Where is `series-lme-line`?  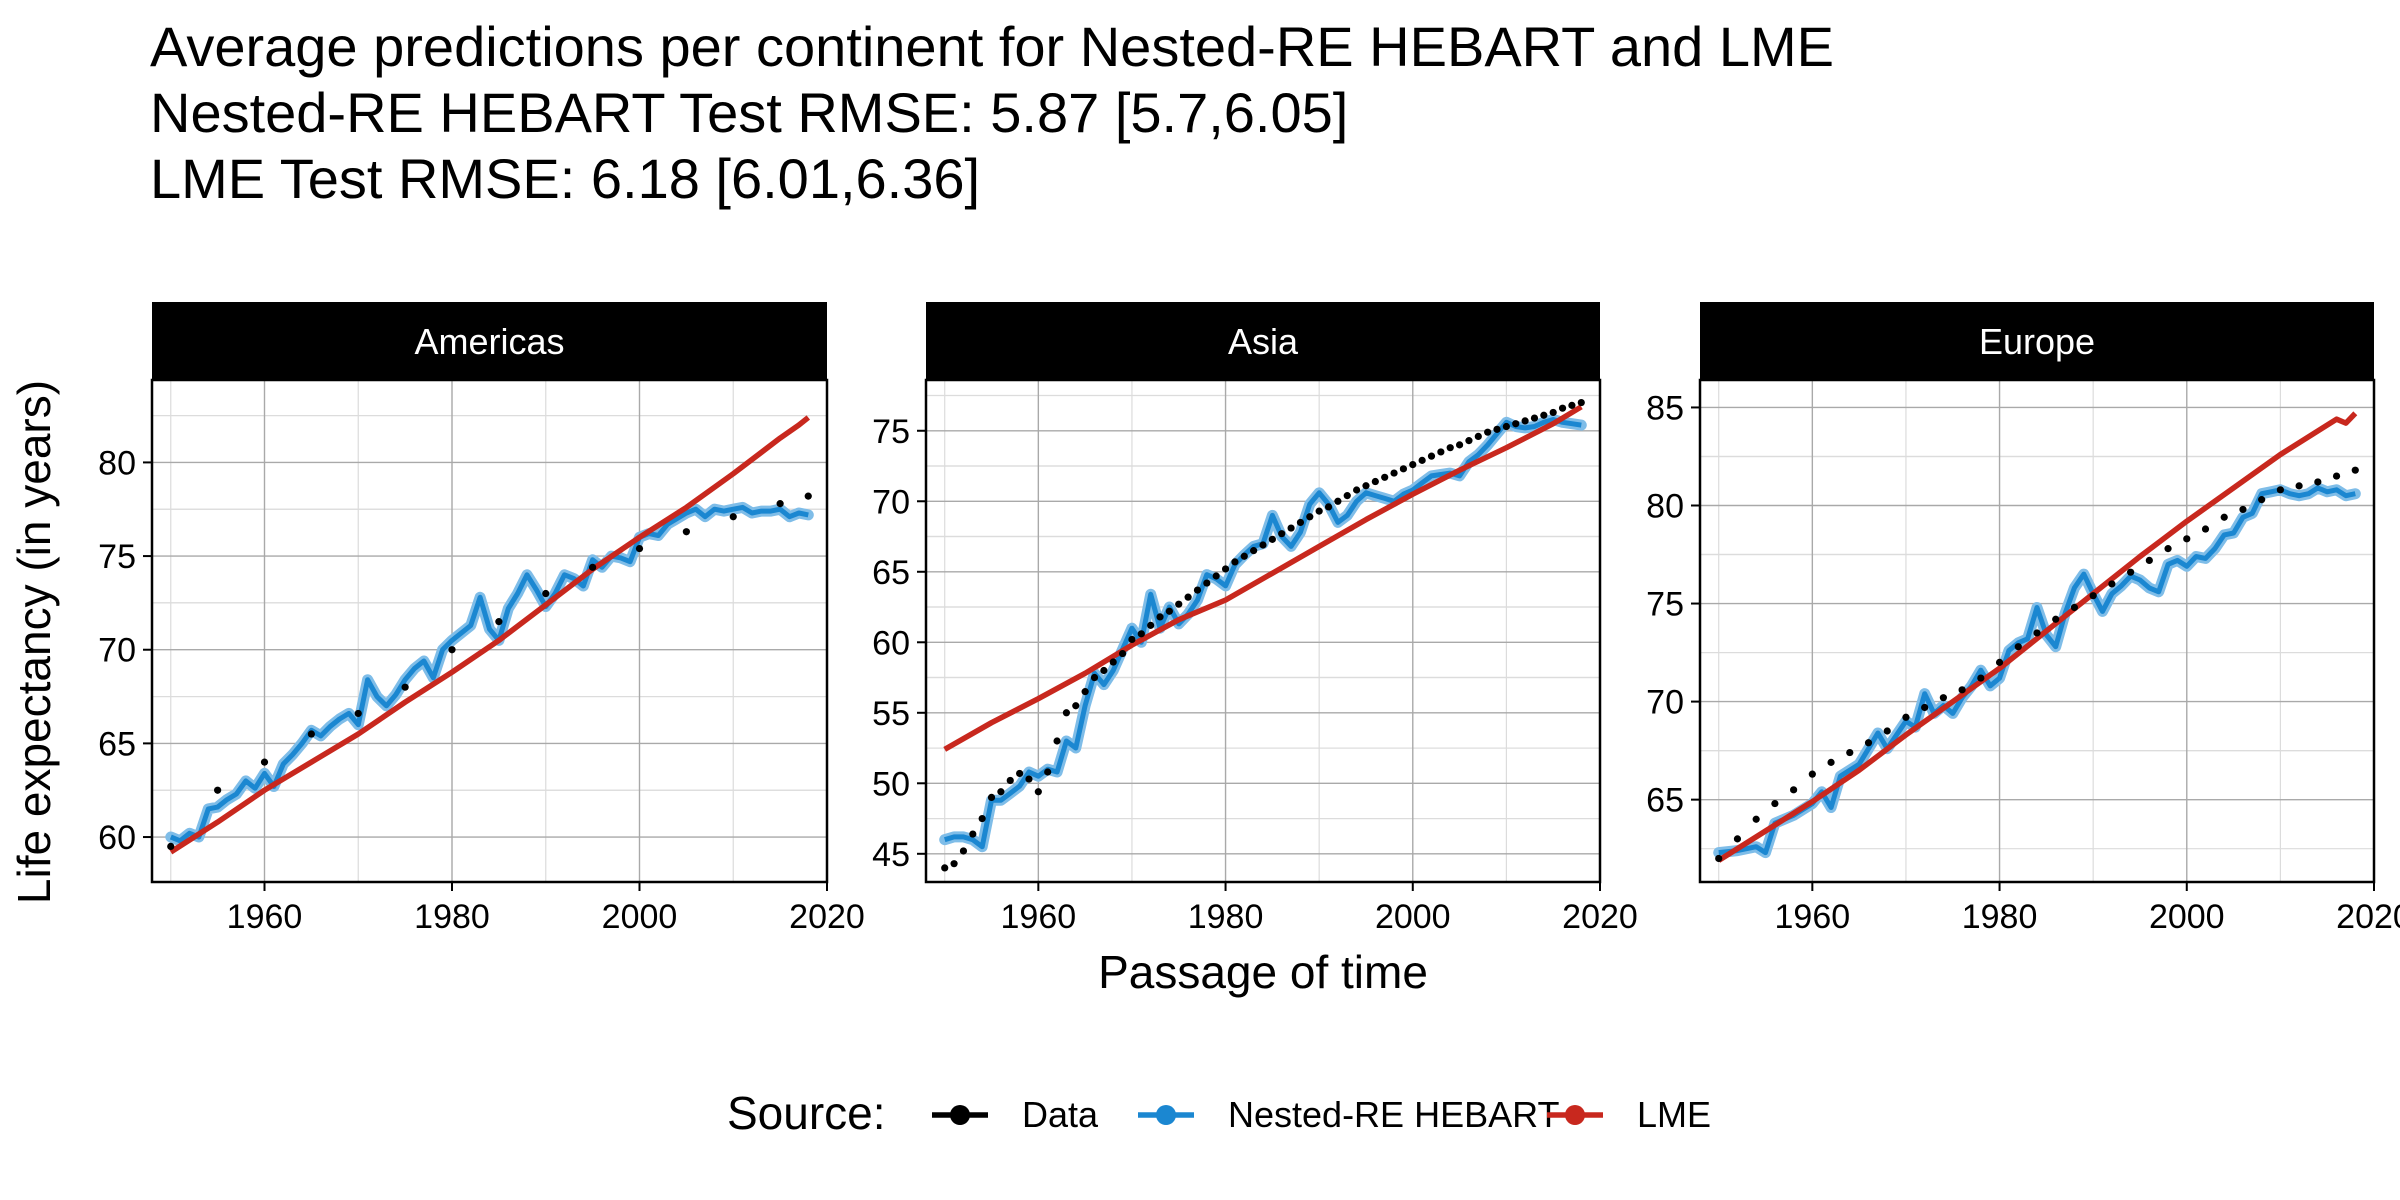 series-lme-line is located at coordinates (490, 635).